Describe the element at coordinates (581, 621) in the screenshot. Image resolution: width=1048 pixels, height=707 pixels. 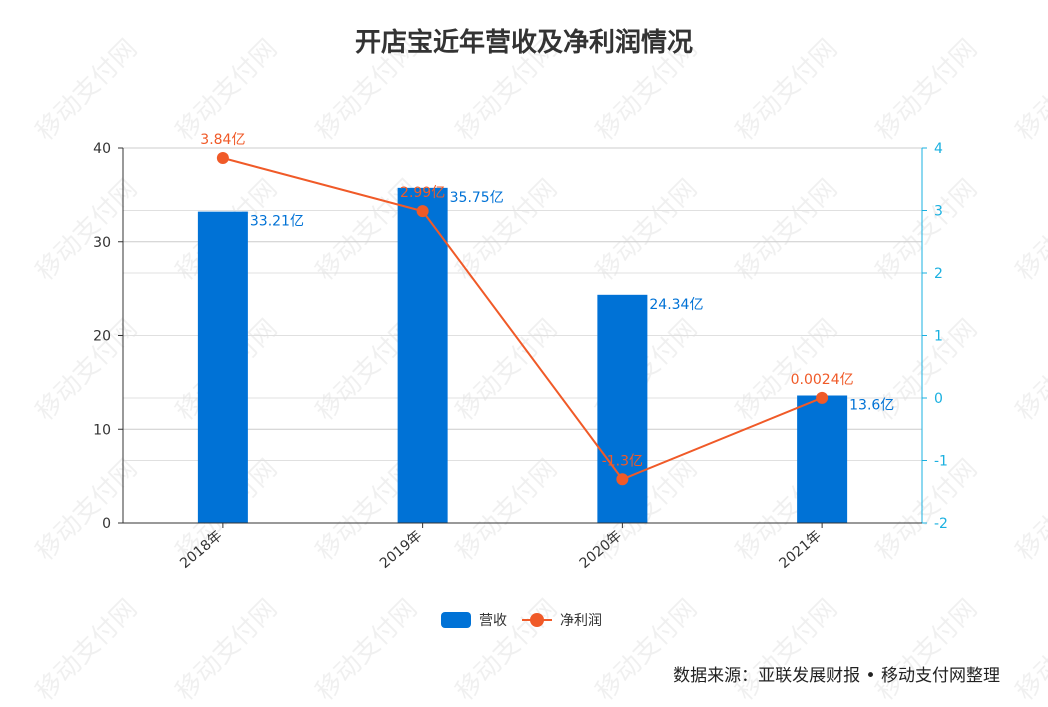
I see `legend-label-net-profit: 净利润` at that location.